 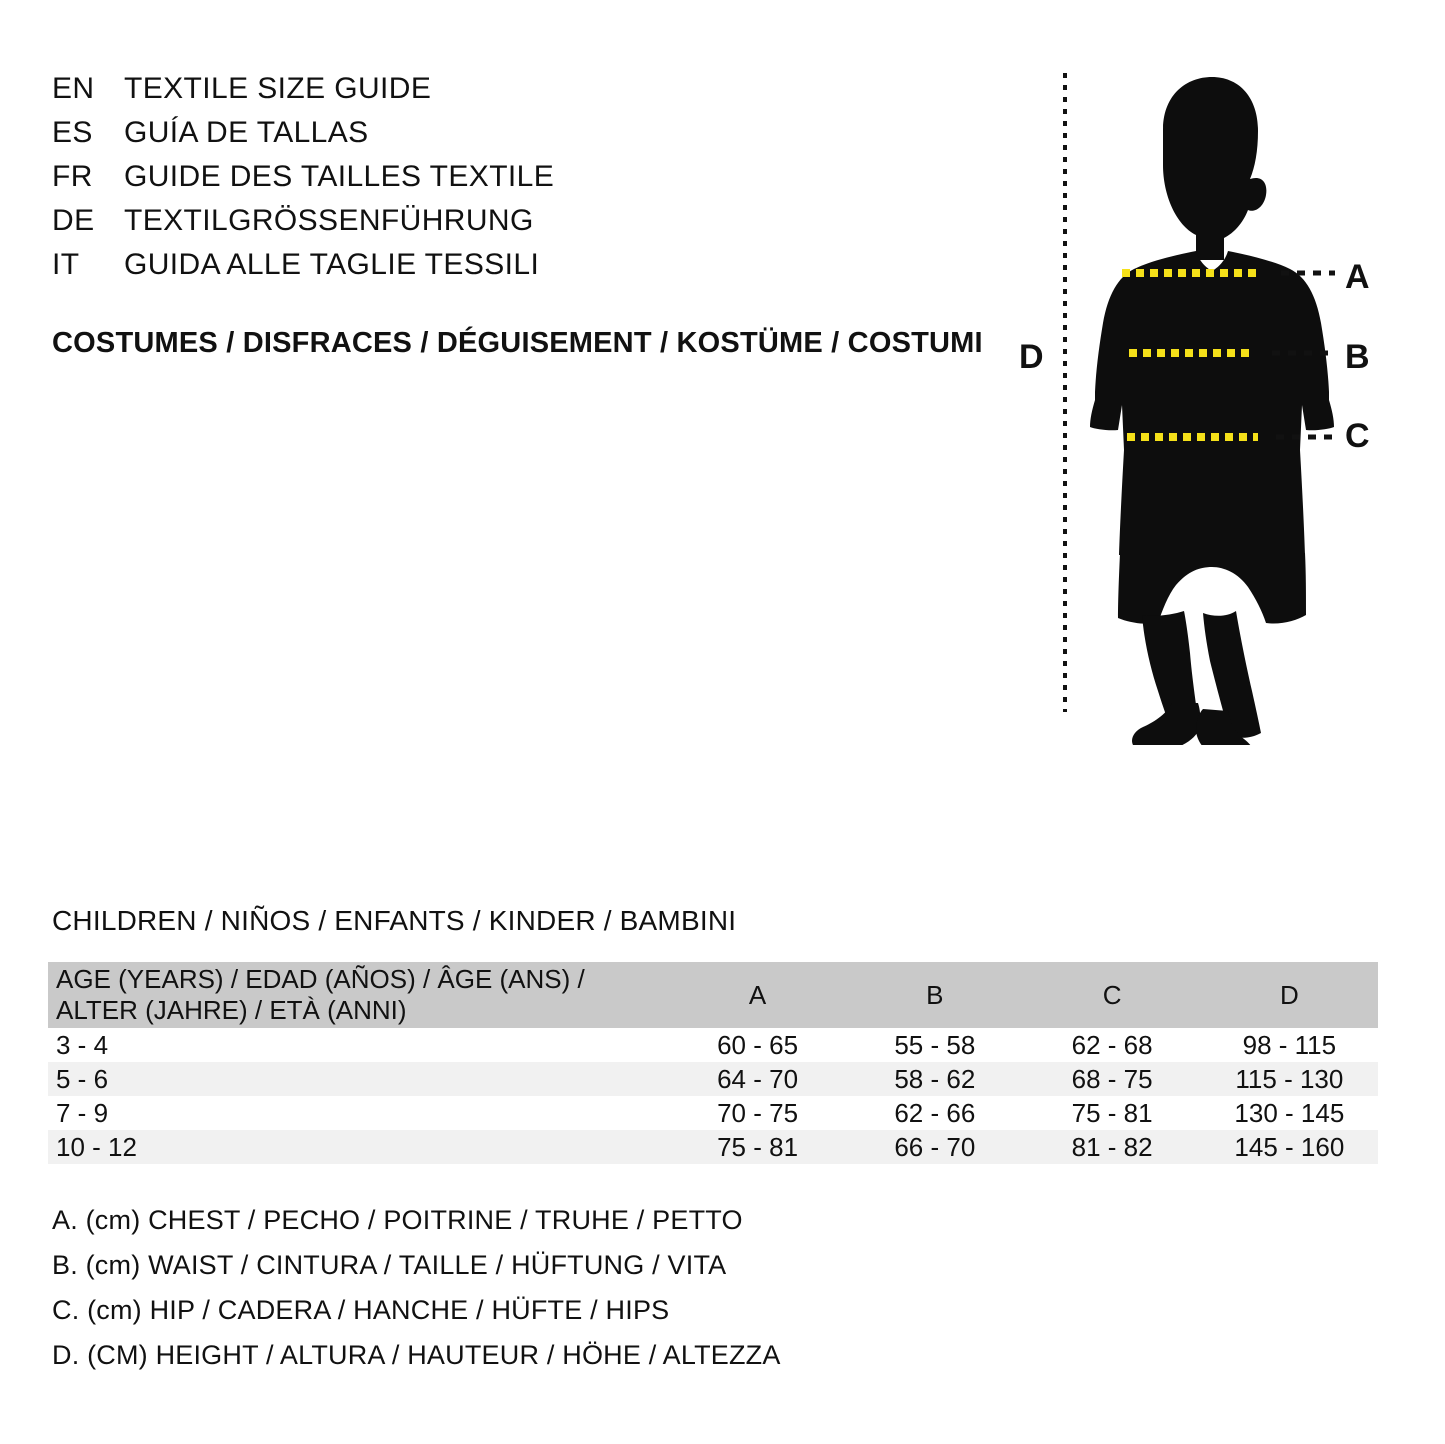 I want to click on language-code: EN, so click(x=73, y=88).